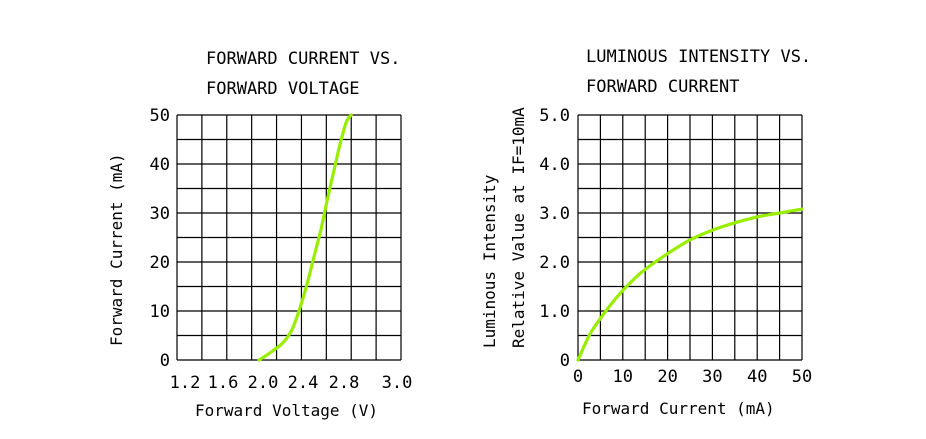 The width and height of the screenshot is (926, 439). I want to click on chart-1-series, so click(305, 237).